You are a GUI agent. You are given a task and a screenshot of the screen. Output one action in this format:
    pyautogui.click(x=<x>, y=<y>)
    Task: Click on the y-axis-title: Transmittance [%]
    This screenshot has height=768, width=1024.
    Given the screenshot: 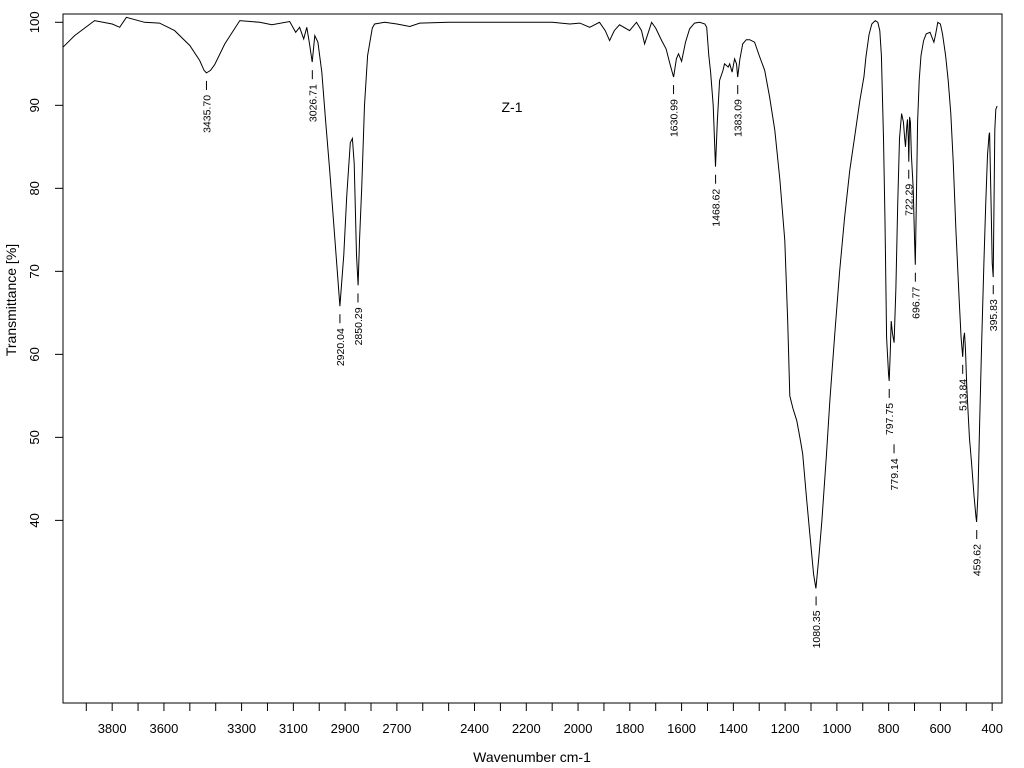 What is the action you would take?
    pyautogui.click(x=11, y=300)
    